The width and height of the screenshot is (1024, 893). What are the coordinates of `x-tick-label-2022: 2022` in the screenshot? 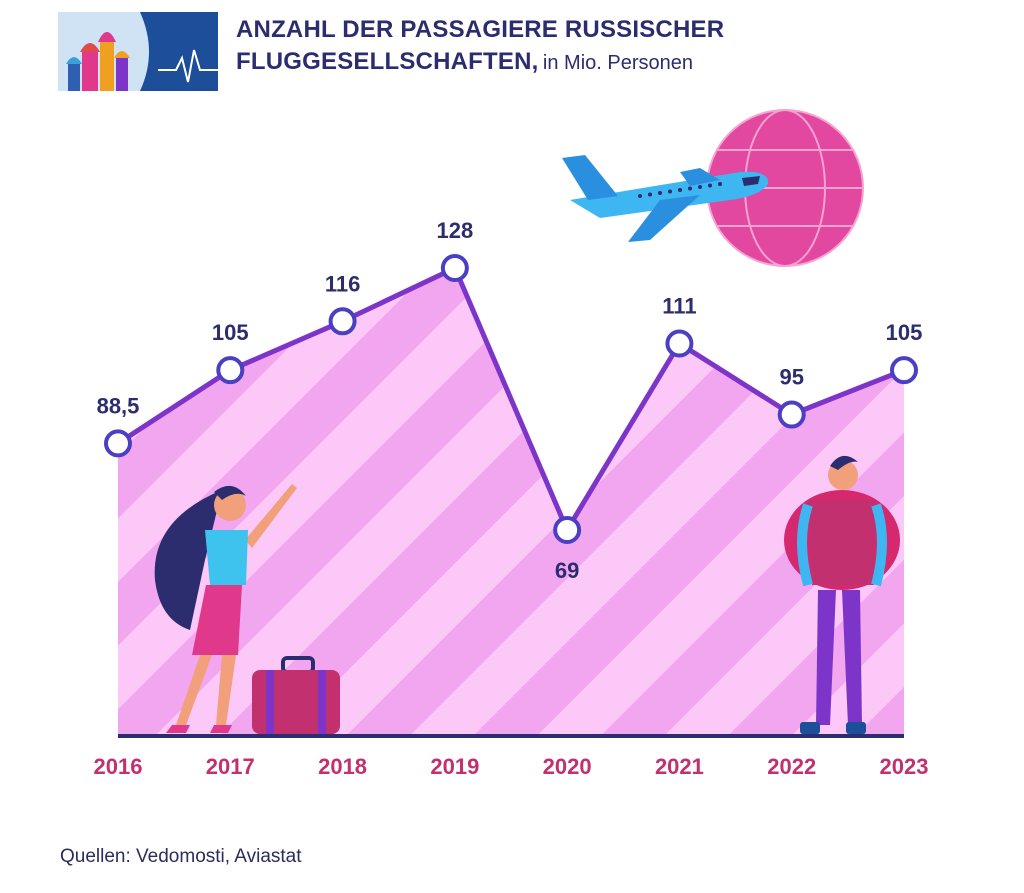 It's located at (791, 766).